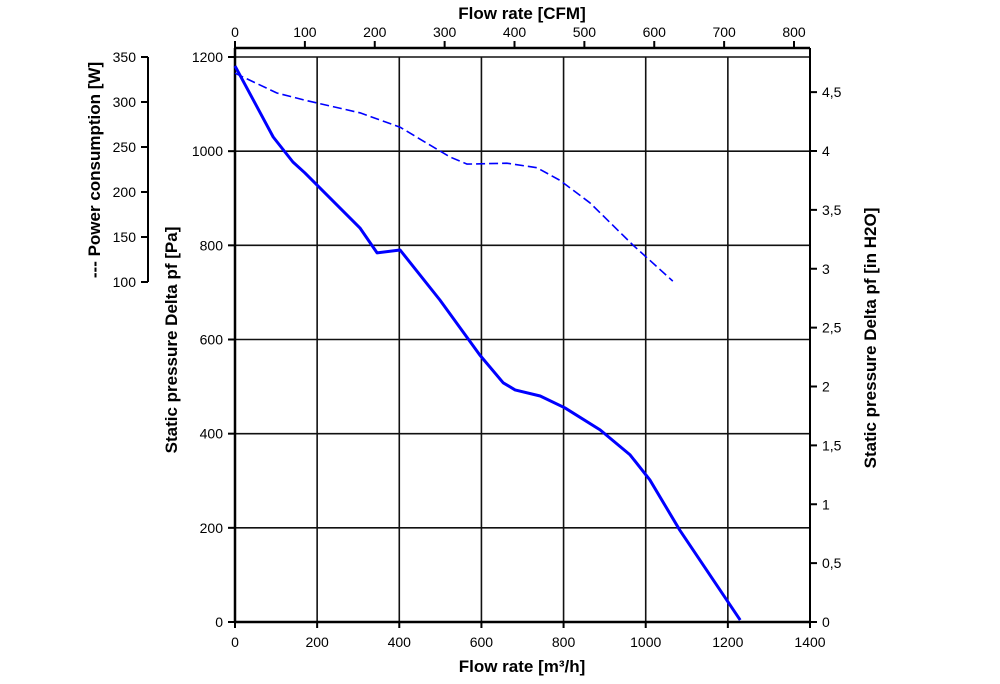  What do you see at coordinates (870, 338) in the screenshot?
I see `y2-axis-title: Static pressure Delta pf [in H2O]` at bounding box center [870, 338].